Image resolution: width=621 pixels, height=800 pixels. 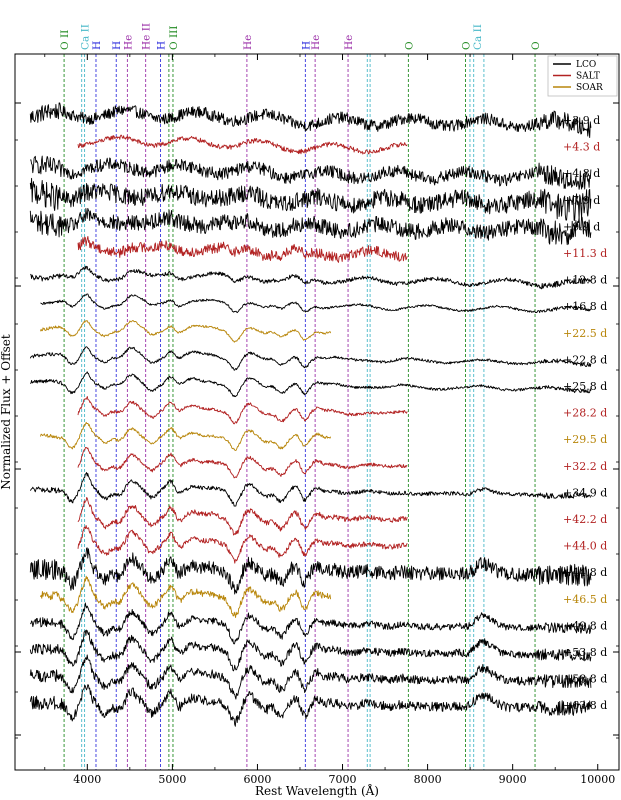 What do you see at coordinates (478, 37) in the screenshot?
I see `line-marker-label-15: Ca II` at bounding box center [478, 37].